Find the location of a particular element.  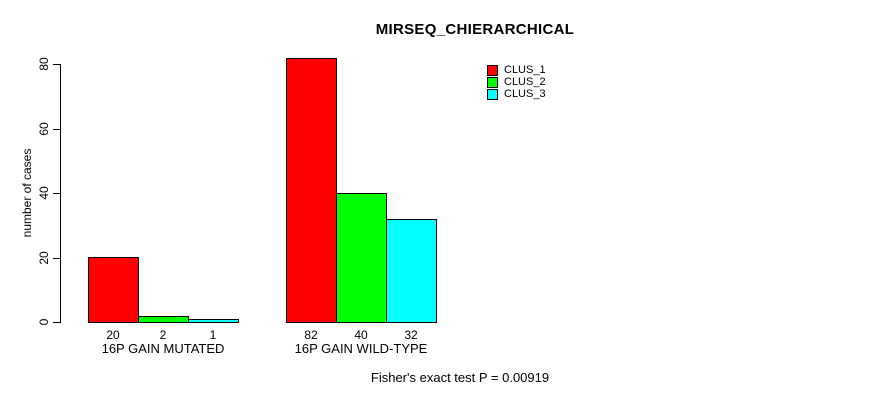

y-axis-line is located at coordinates (60, 193).